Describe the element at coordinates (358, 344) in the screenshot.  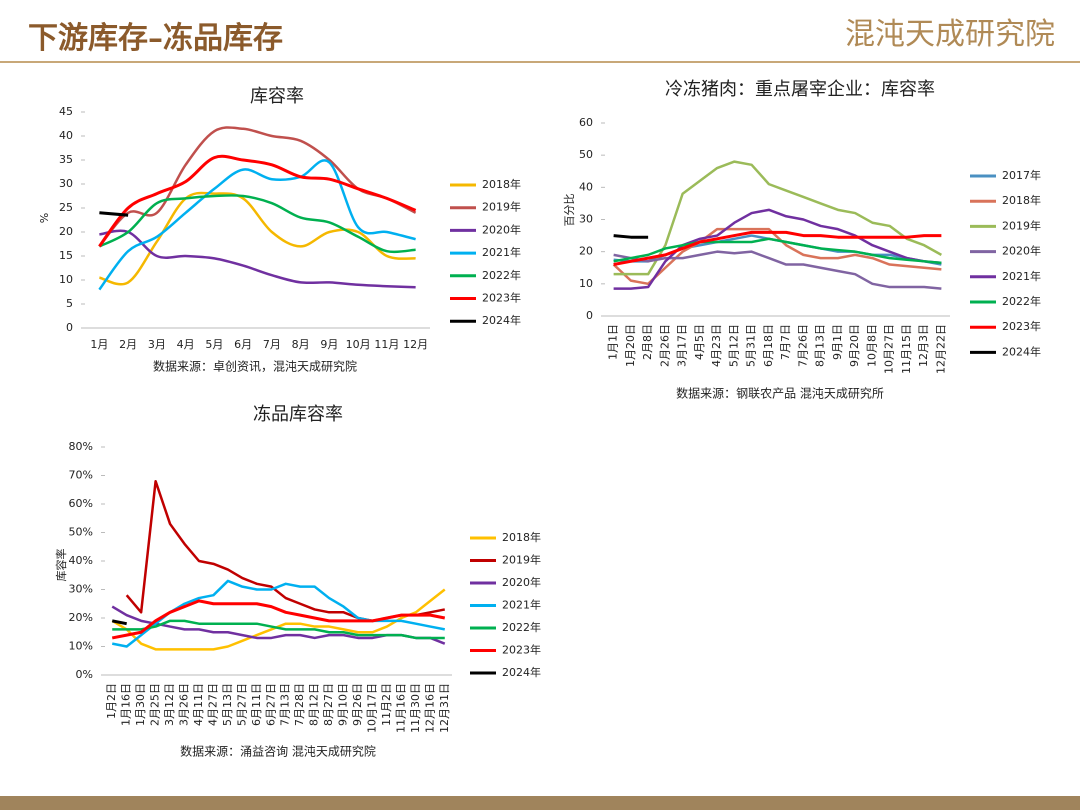
I see `x-tick-label: 10月` at that location.